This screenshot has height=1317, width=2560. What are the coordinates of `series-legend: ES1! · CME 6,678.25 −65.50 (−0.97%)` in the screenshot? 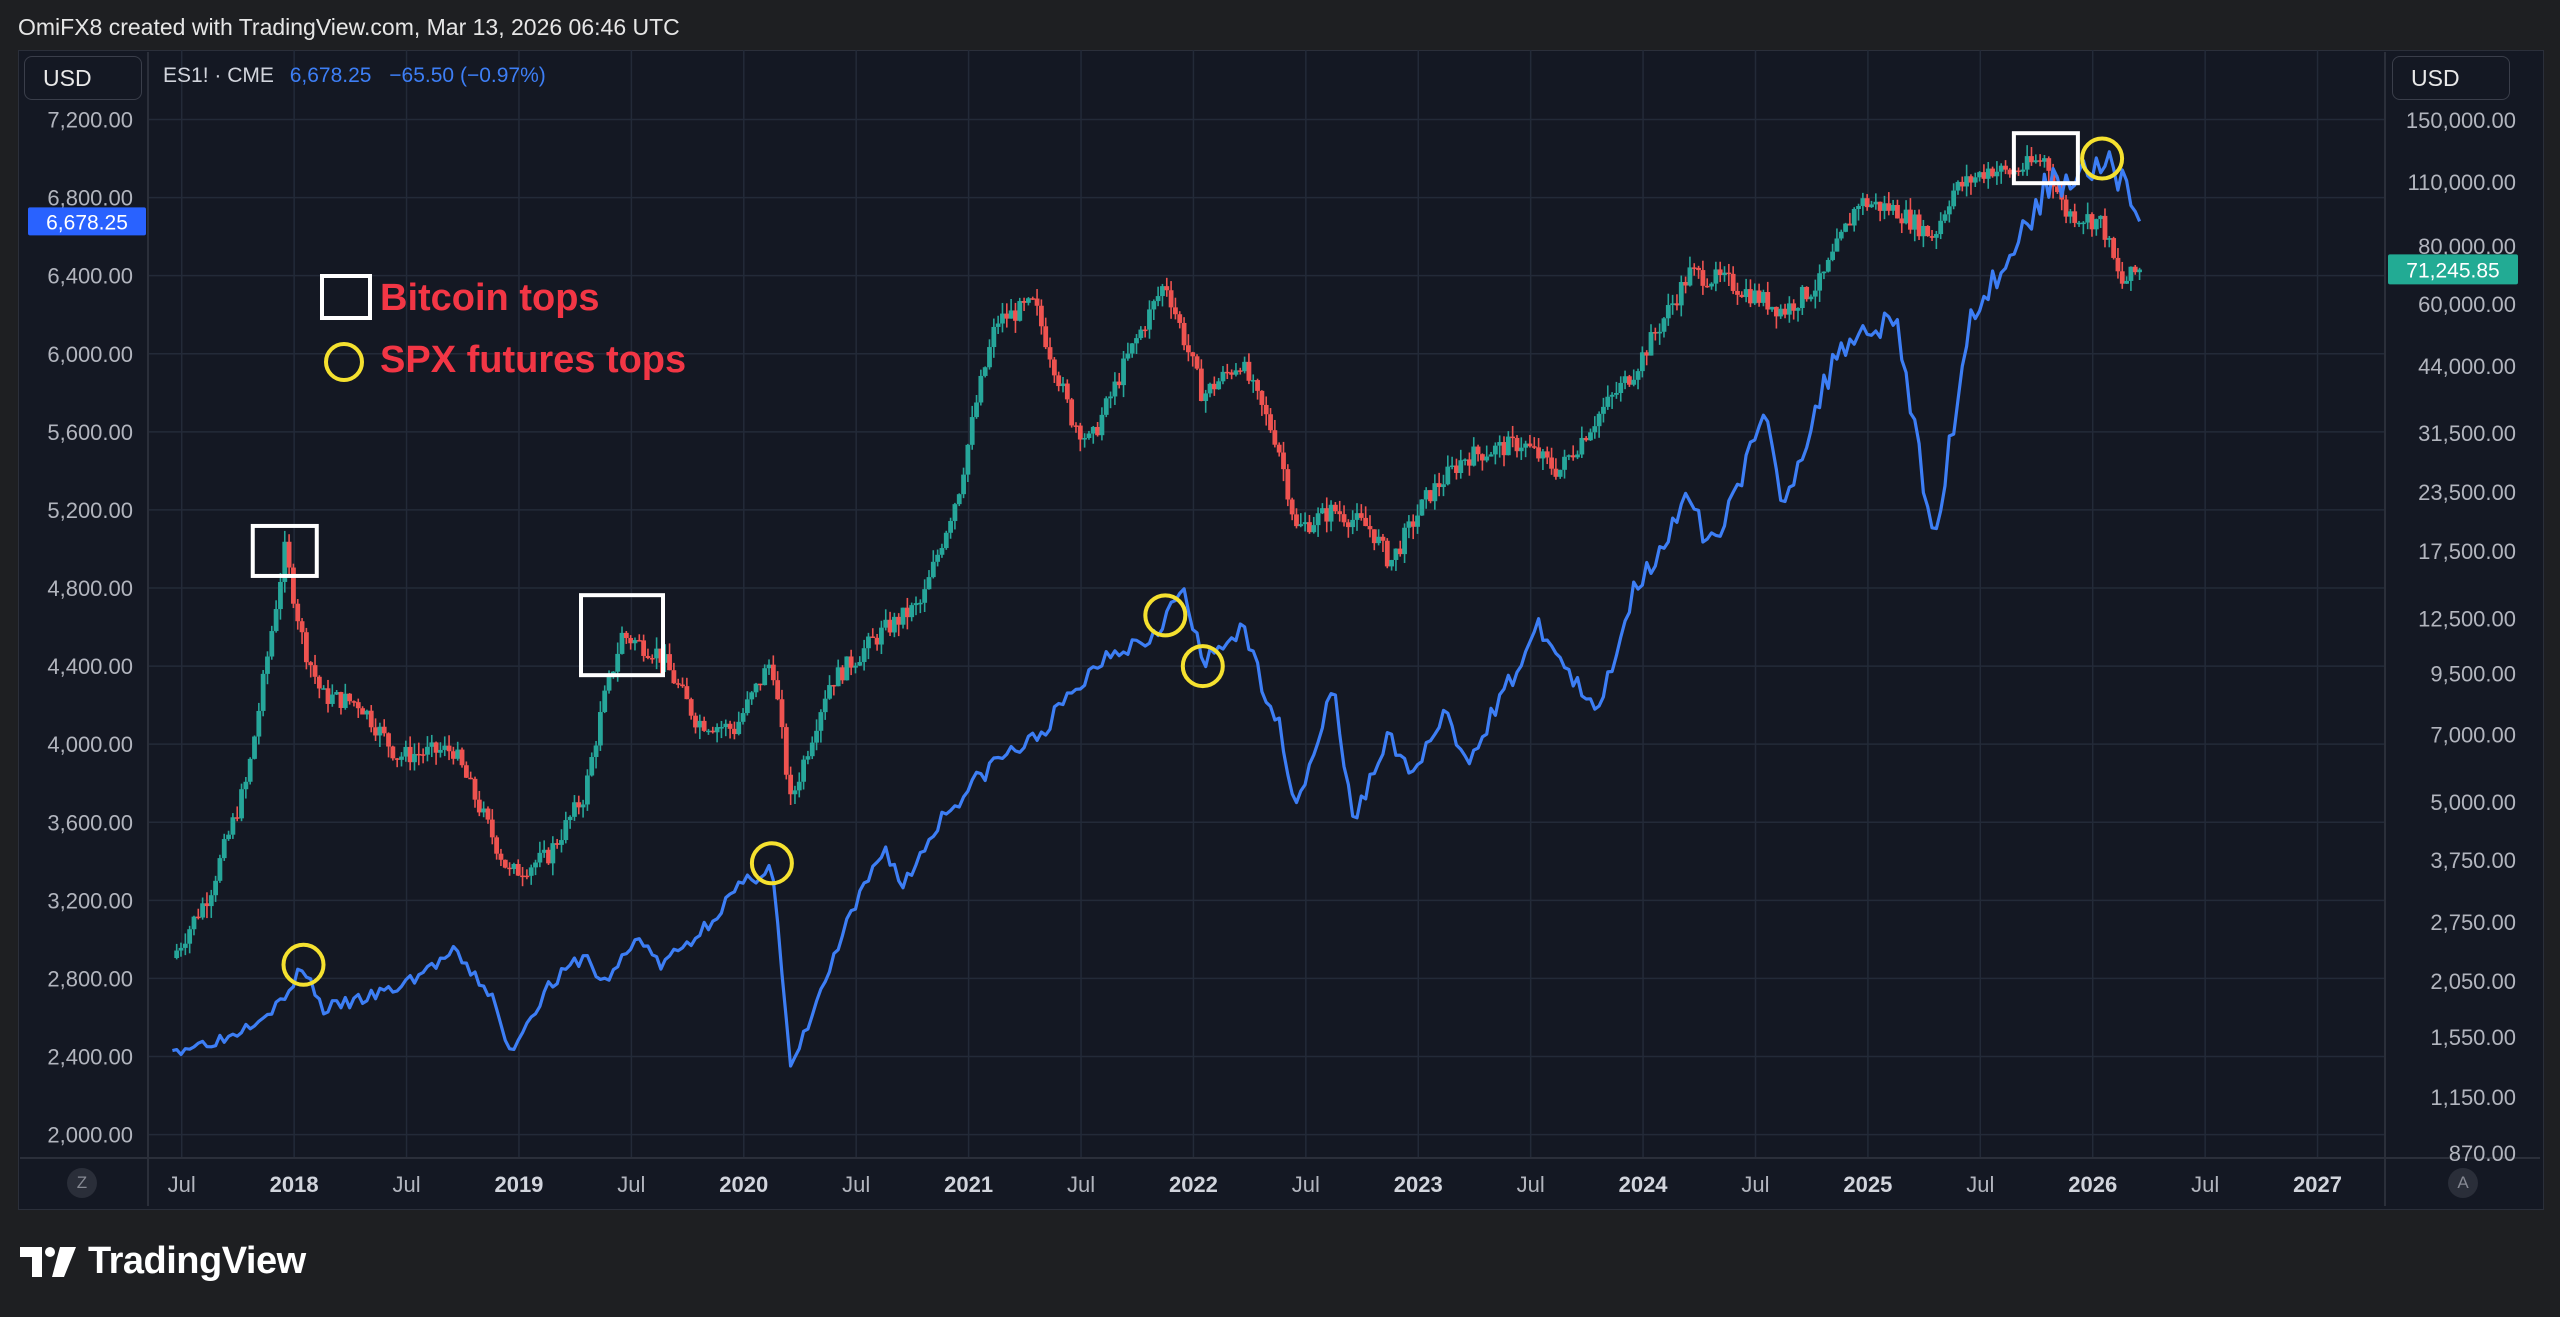 It's located at (354, 76).